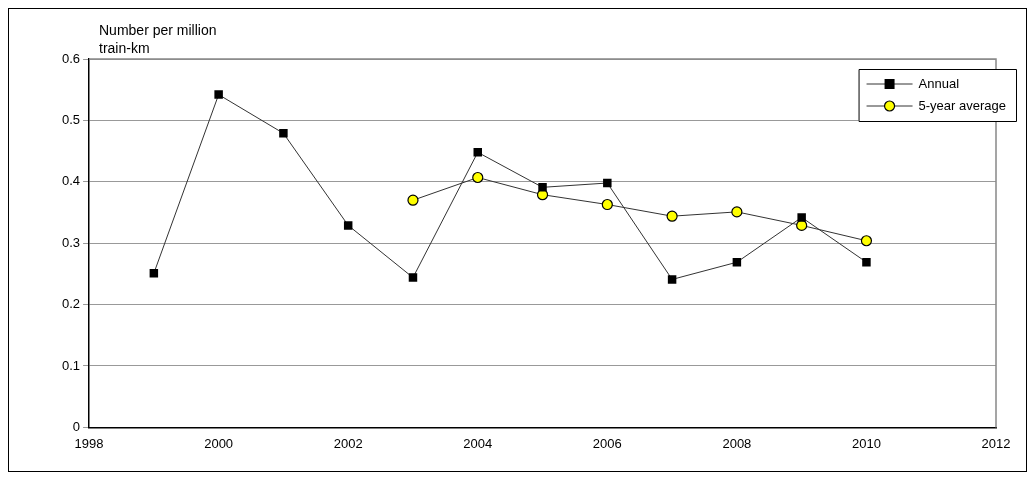 This screenshot has height=480, width=1035. What do you see at coordinates (71, 181) in the screenshot?
I see `y-tick-label: 0.4` at bounding box center [71, 181].